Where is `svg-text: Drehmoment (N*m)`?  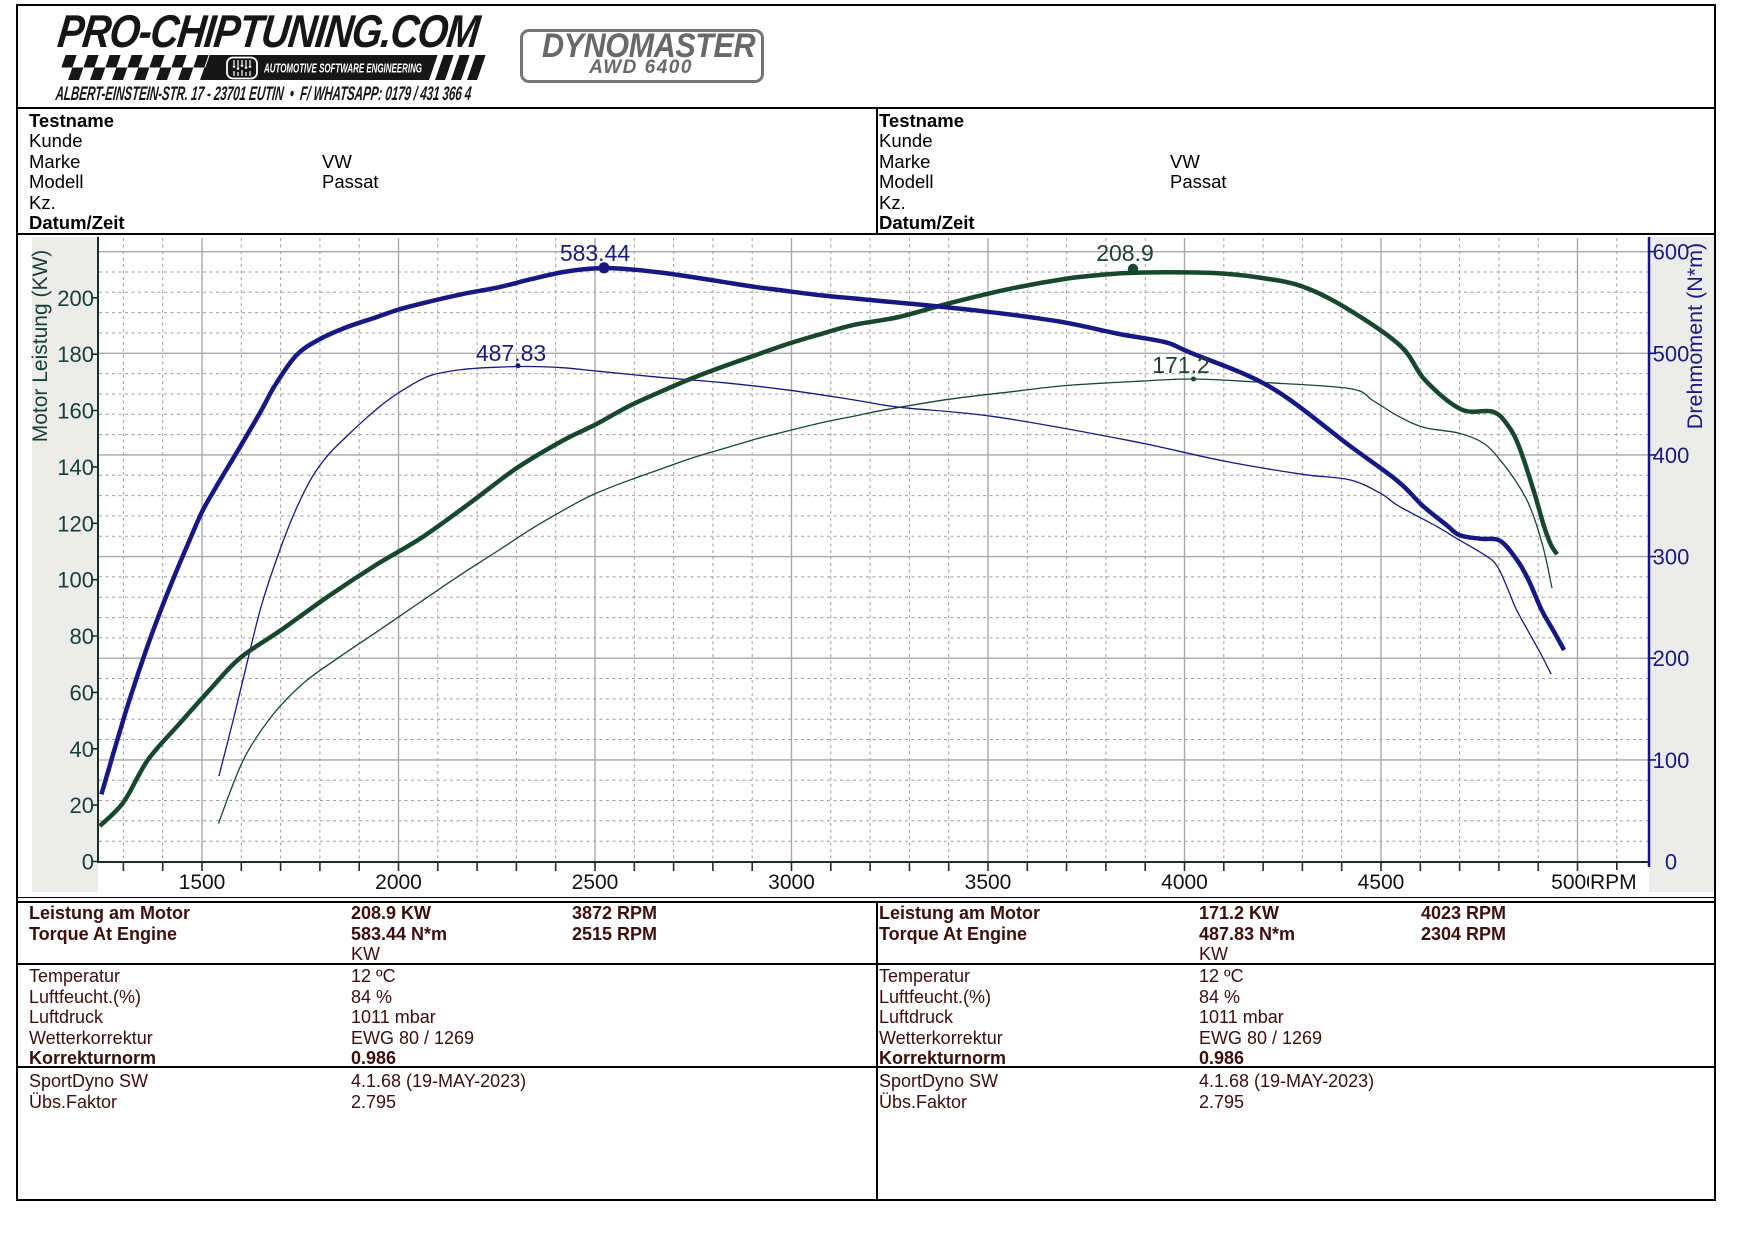
svg-text: Drehmoment (N*m) is located at coordinates (1695, 336).